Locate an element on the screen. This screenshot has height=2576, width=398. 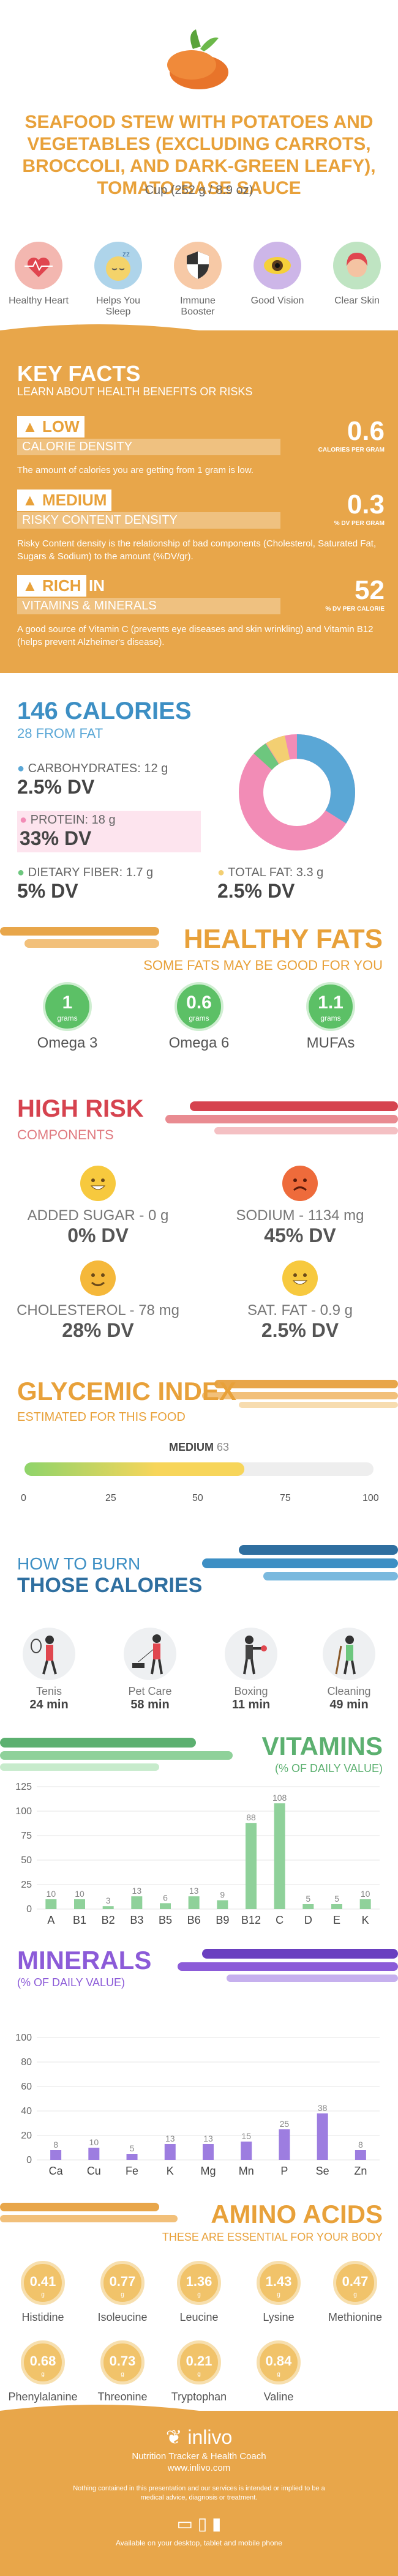
fact-value: 0.3 is located at coordinates (366, 504).